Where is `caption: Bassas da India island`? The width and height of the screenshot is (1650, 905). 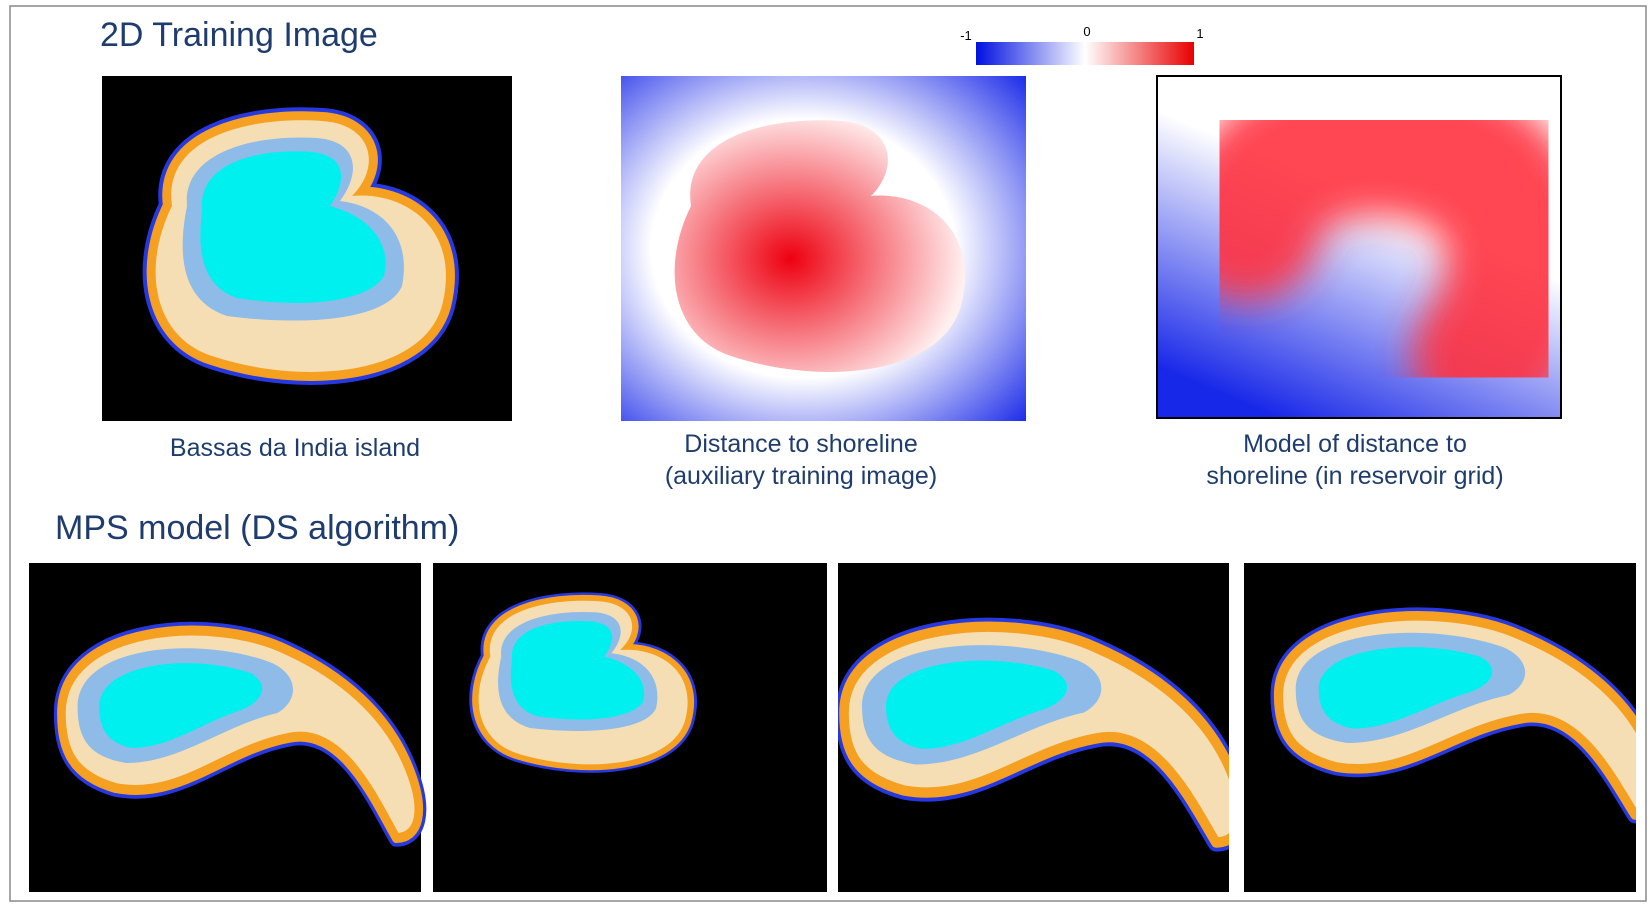 caption: Bassas da India island is located at coordinates (295, 448).